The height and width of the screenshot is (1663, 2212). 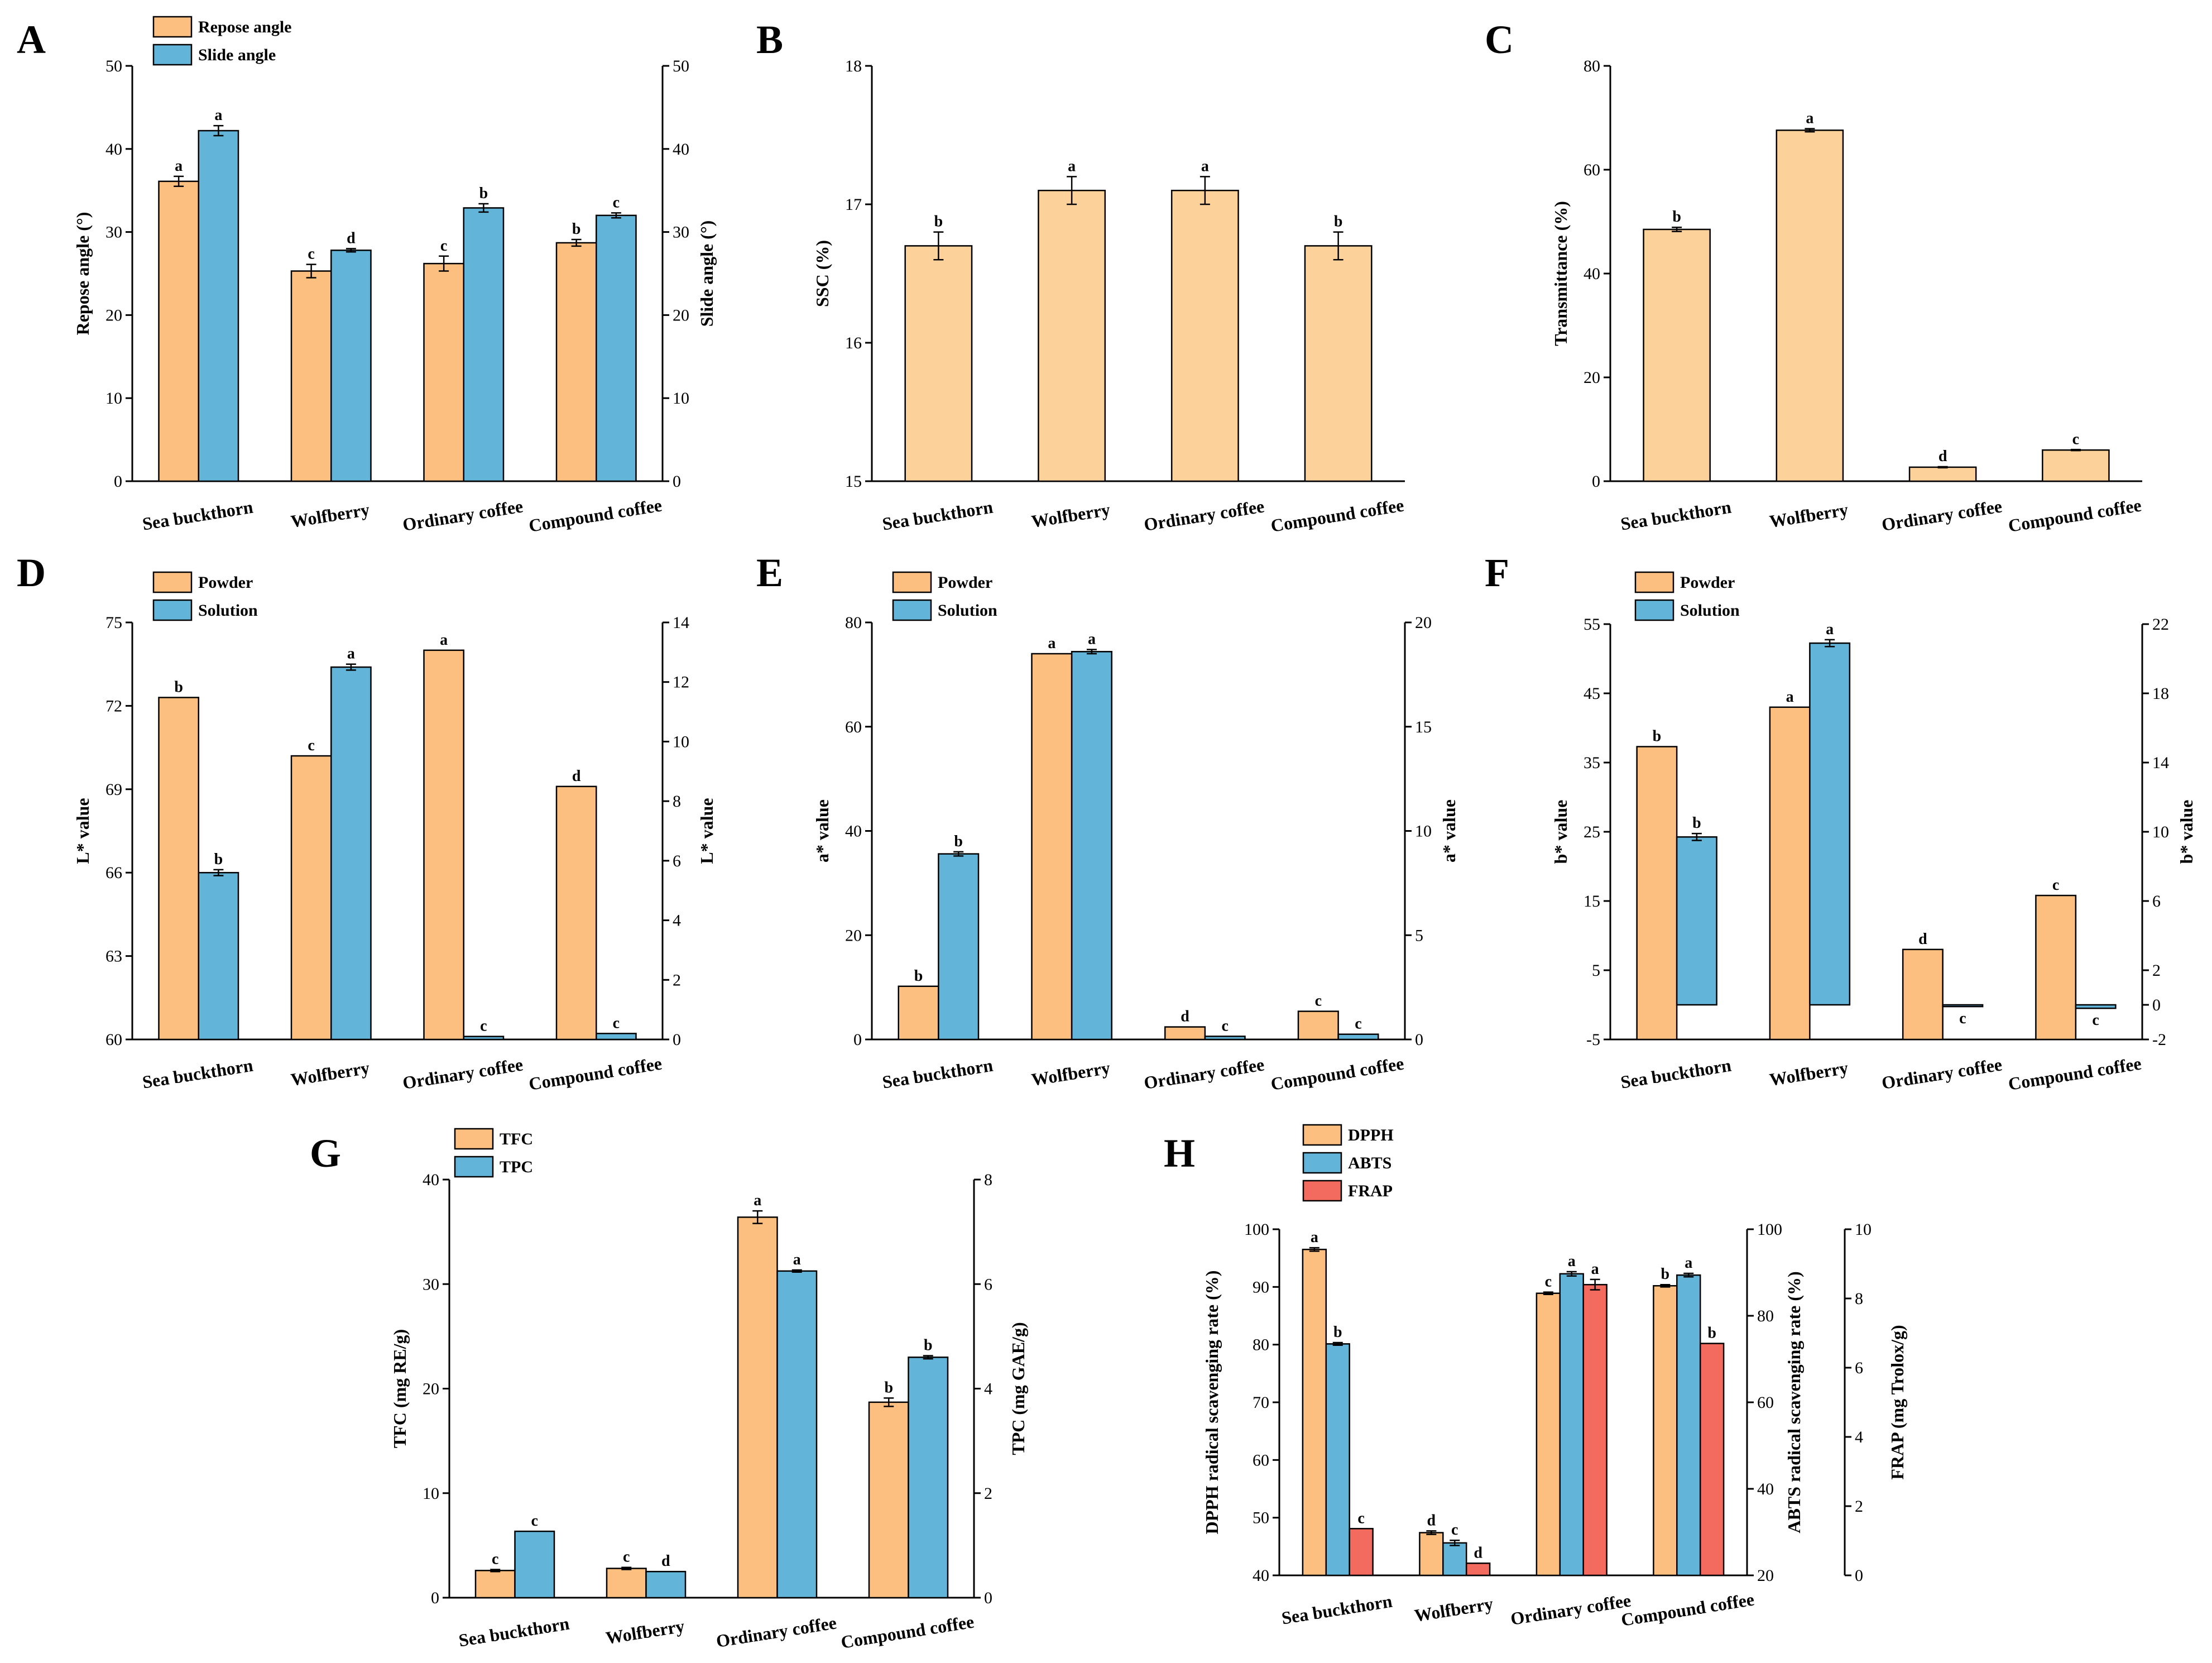 I want to click on y-tick-label: 15, so click(x=854, y=481).